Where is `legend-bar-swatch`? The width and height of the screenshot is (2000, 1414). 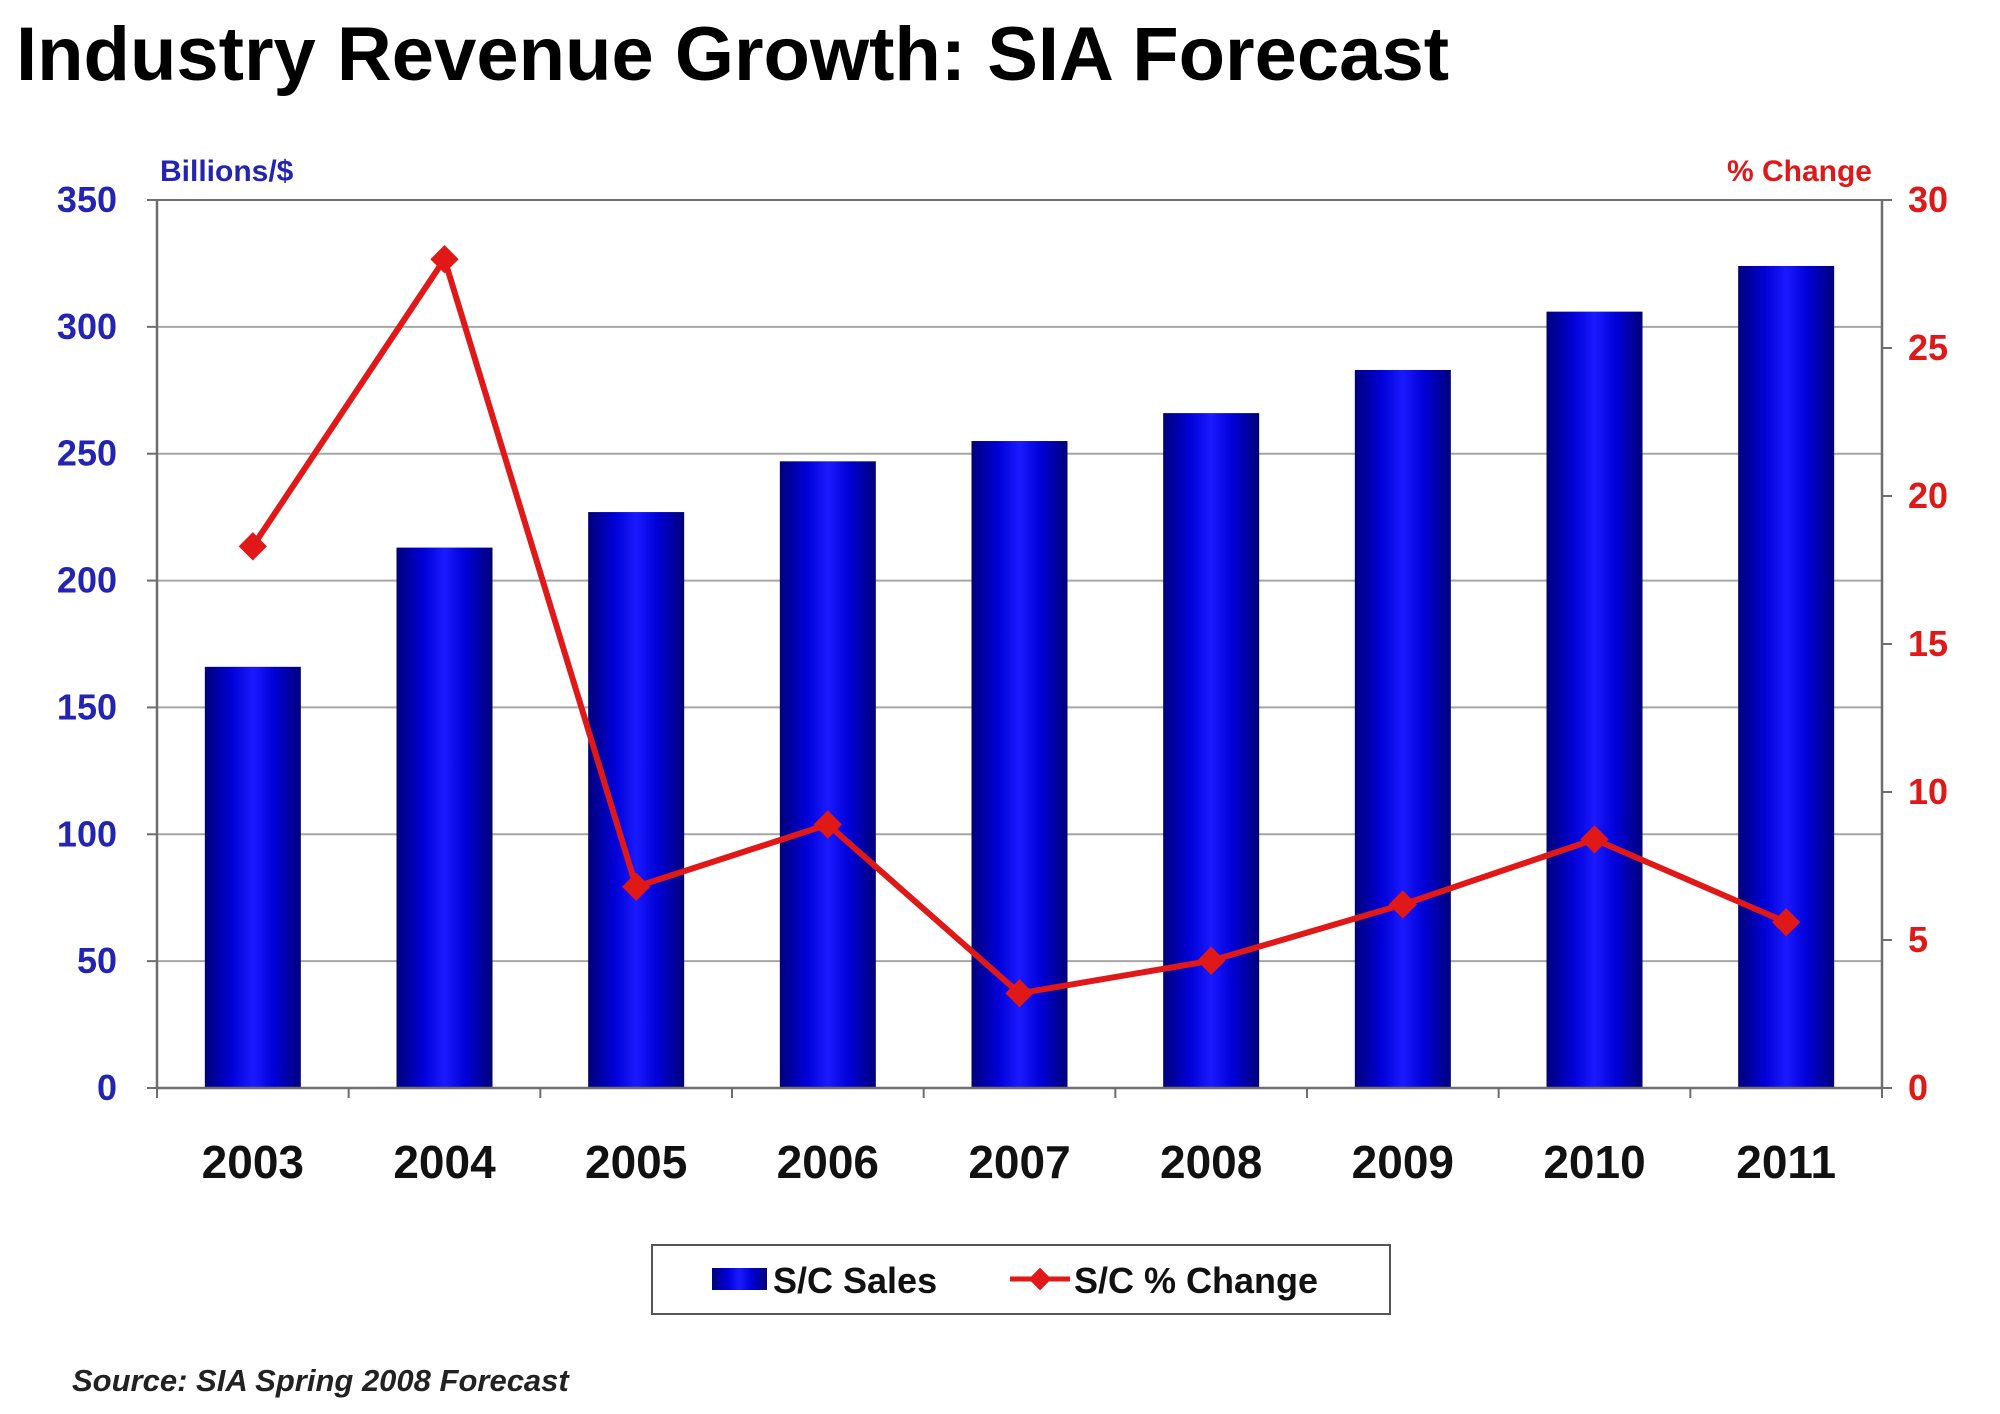
legend-bar-swatch is located at coordinates (739, 1279).